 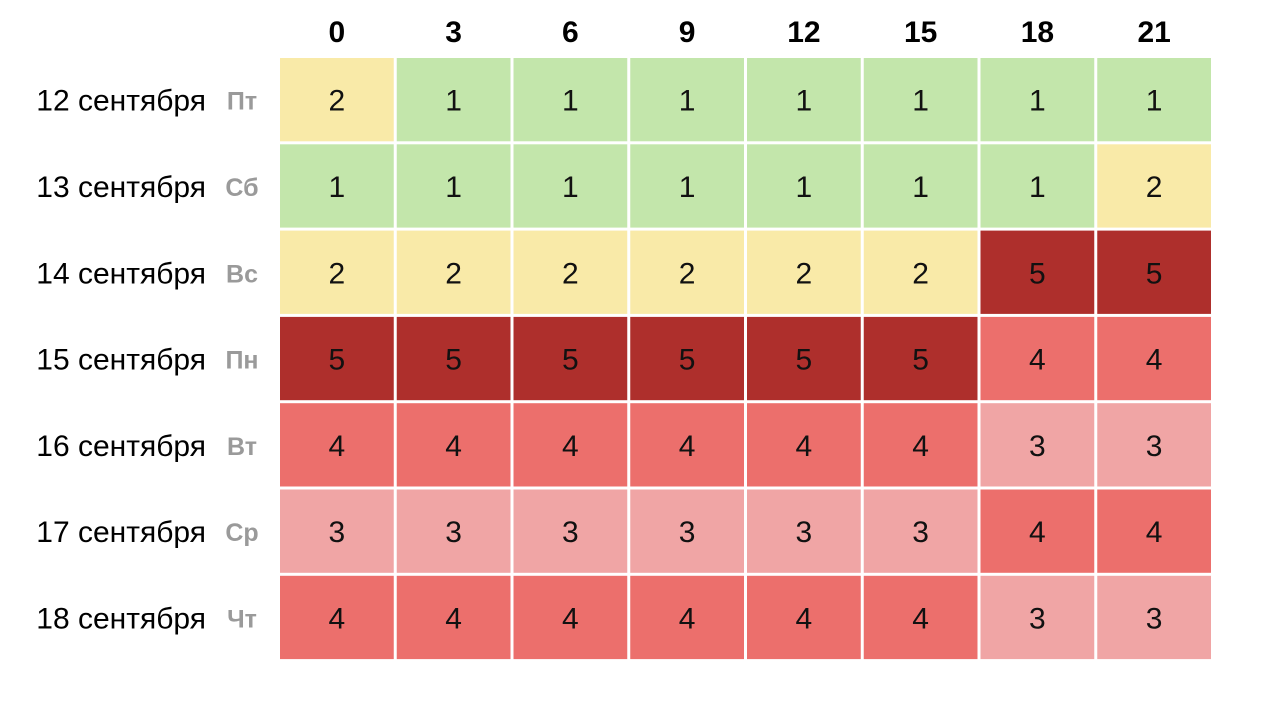 I want to click on date-label: 16 сентября, so click(x=121, y=446).